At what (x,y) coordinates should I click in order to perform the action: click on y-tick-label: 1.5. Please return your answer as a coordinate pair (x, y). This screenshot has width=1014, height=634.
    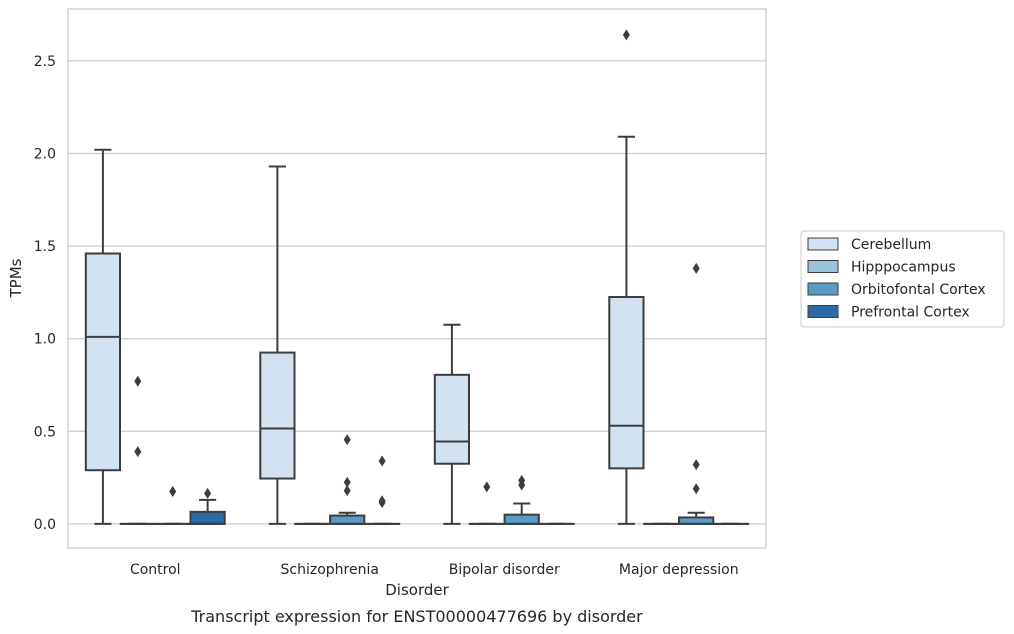
    Looking at the image, I should click on (45, 247).